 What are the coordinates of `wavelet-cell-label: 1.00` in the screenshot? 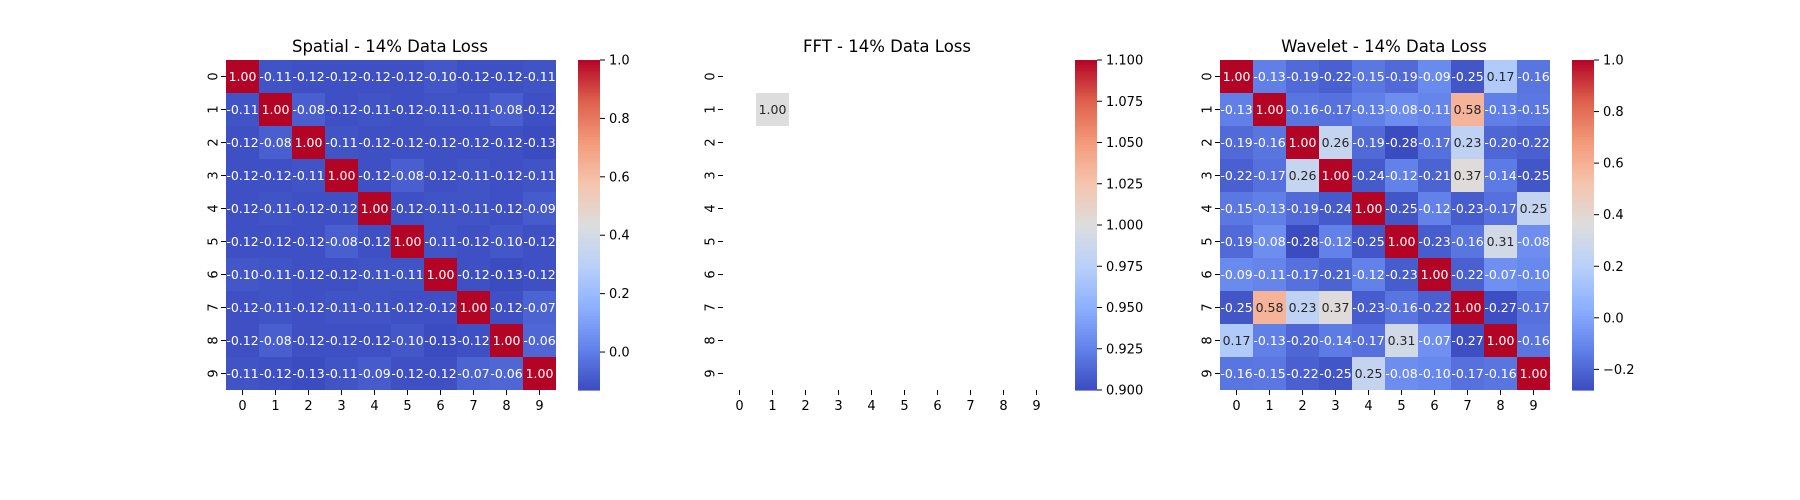 It's located at (1237, 76).